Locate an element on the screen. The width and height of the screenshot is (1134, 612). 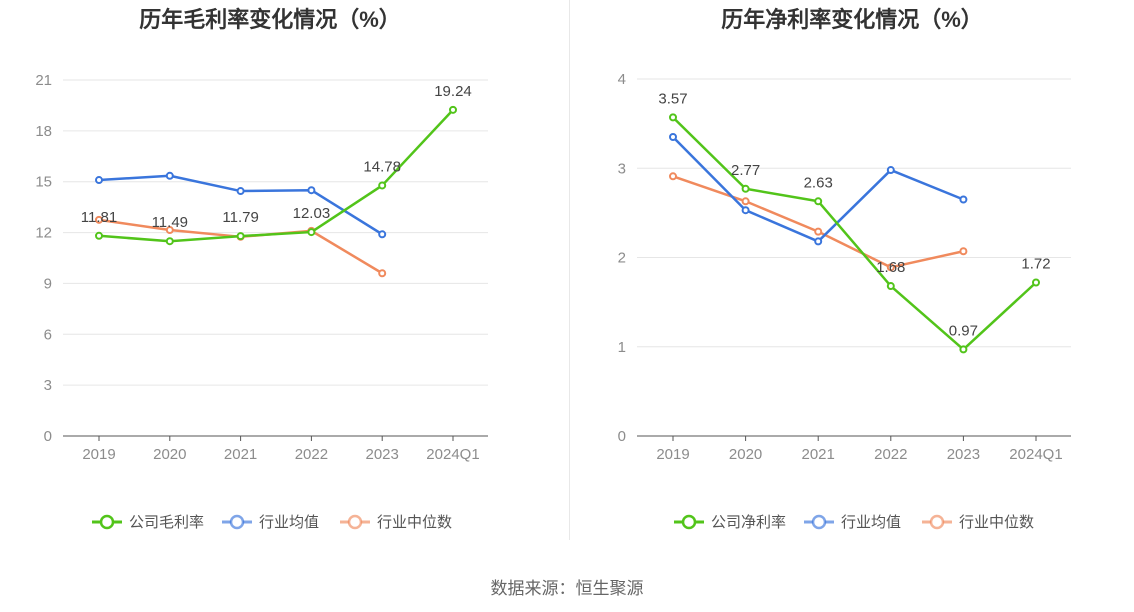
chart-title-net-margin: 历年净利率变化情况（%） is located at coordinates (852, 19).